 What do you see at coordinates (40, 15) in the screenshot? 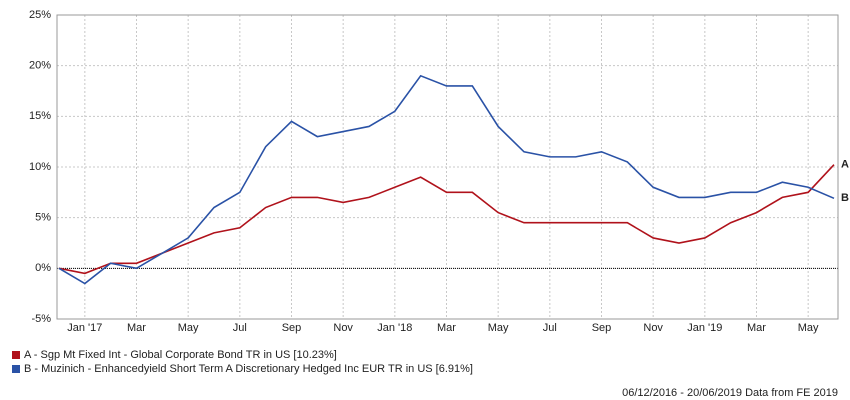
I see `y-tick-label: 25%` at bounding box center [40, 15].